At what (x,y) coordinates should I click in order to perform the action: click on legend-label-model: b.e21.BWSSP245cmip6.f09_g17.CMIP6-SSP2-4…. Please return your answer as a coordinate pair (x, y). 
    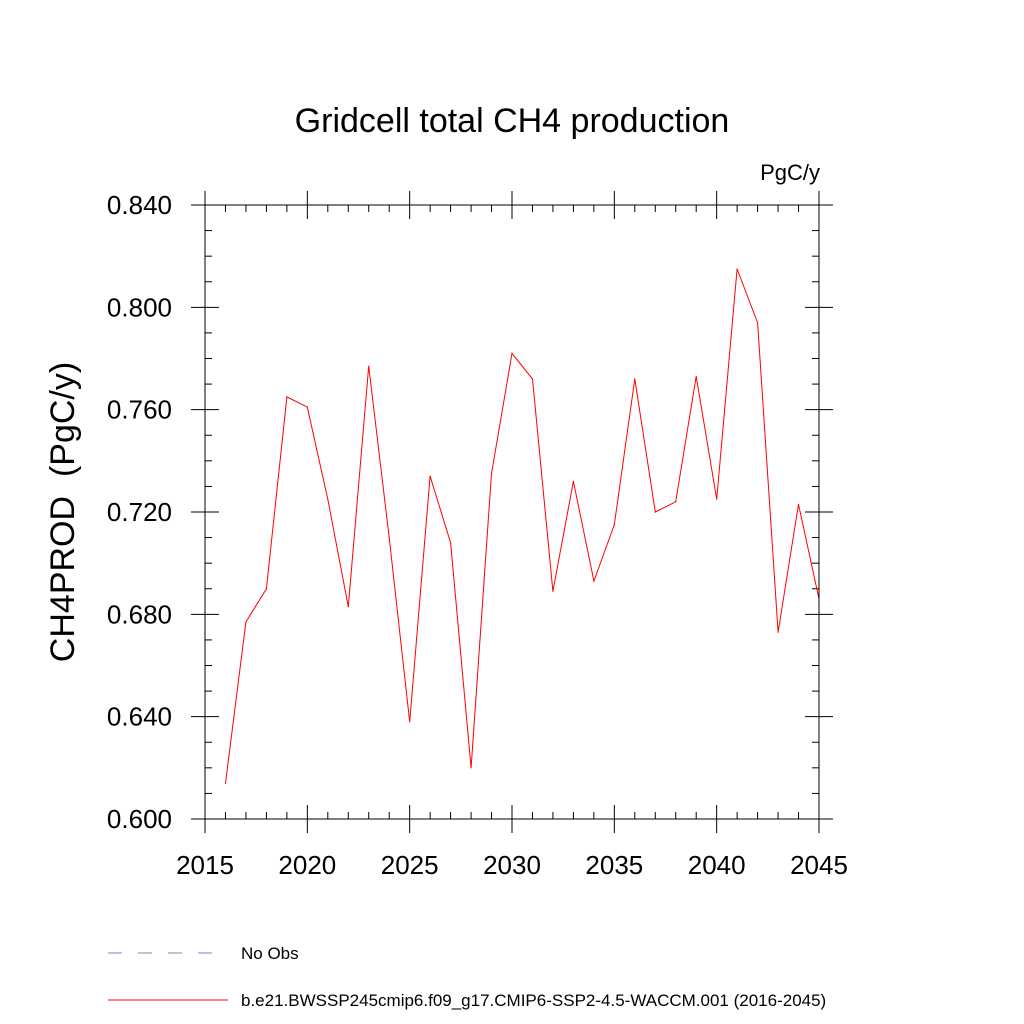
    Looking at the image, I should click on (533, 1000).